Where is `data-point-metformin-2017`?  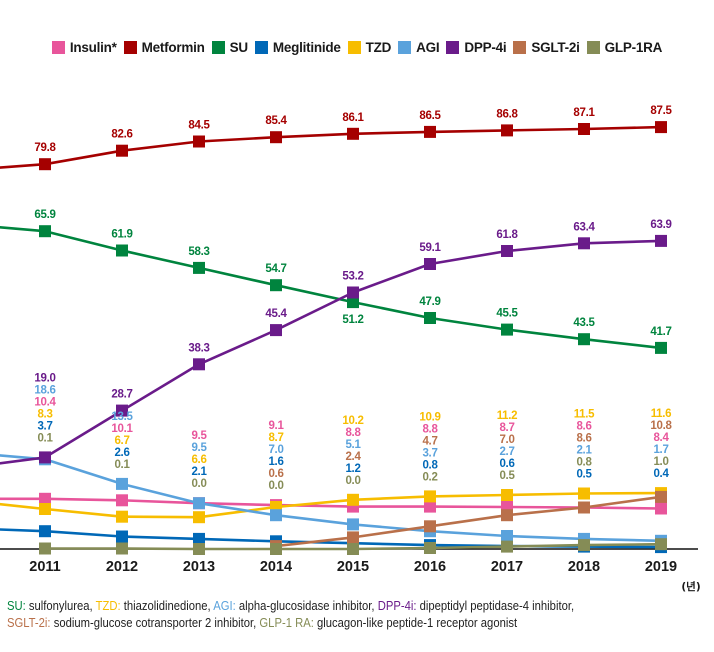 data-point-metformin-2017 is located at coordinates (507, 130).